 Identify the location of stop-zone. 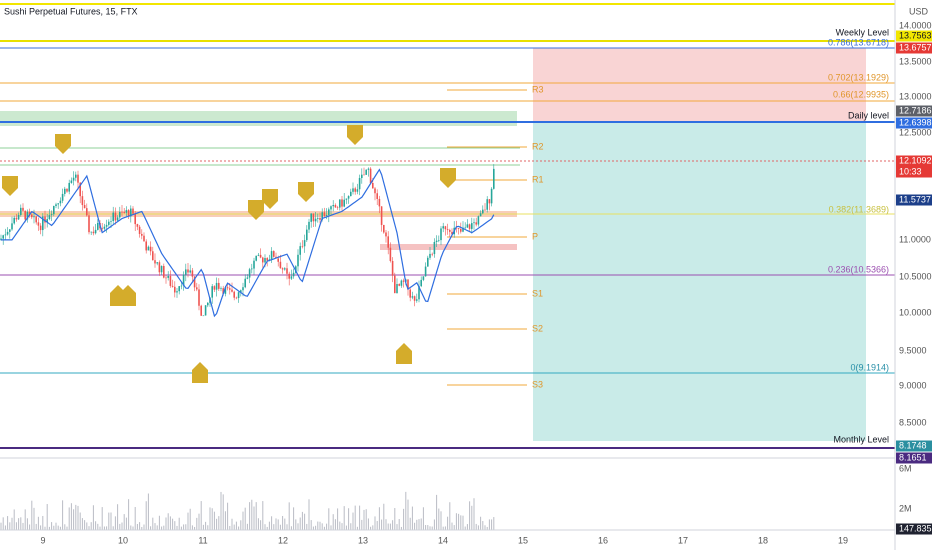
(699, 85).